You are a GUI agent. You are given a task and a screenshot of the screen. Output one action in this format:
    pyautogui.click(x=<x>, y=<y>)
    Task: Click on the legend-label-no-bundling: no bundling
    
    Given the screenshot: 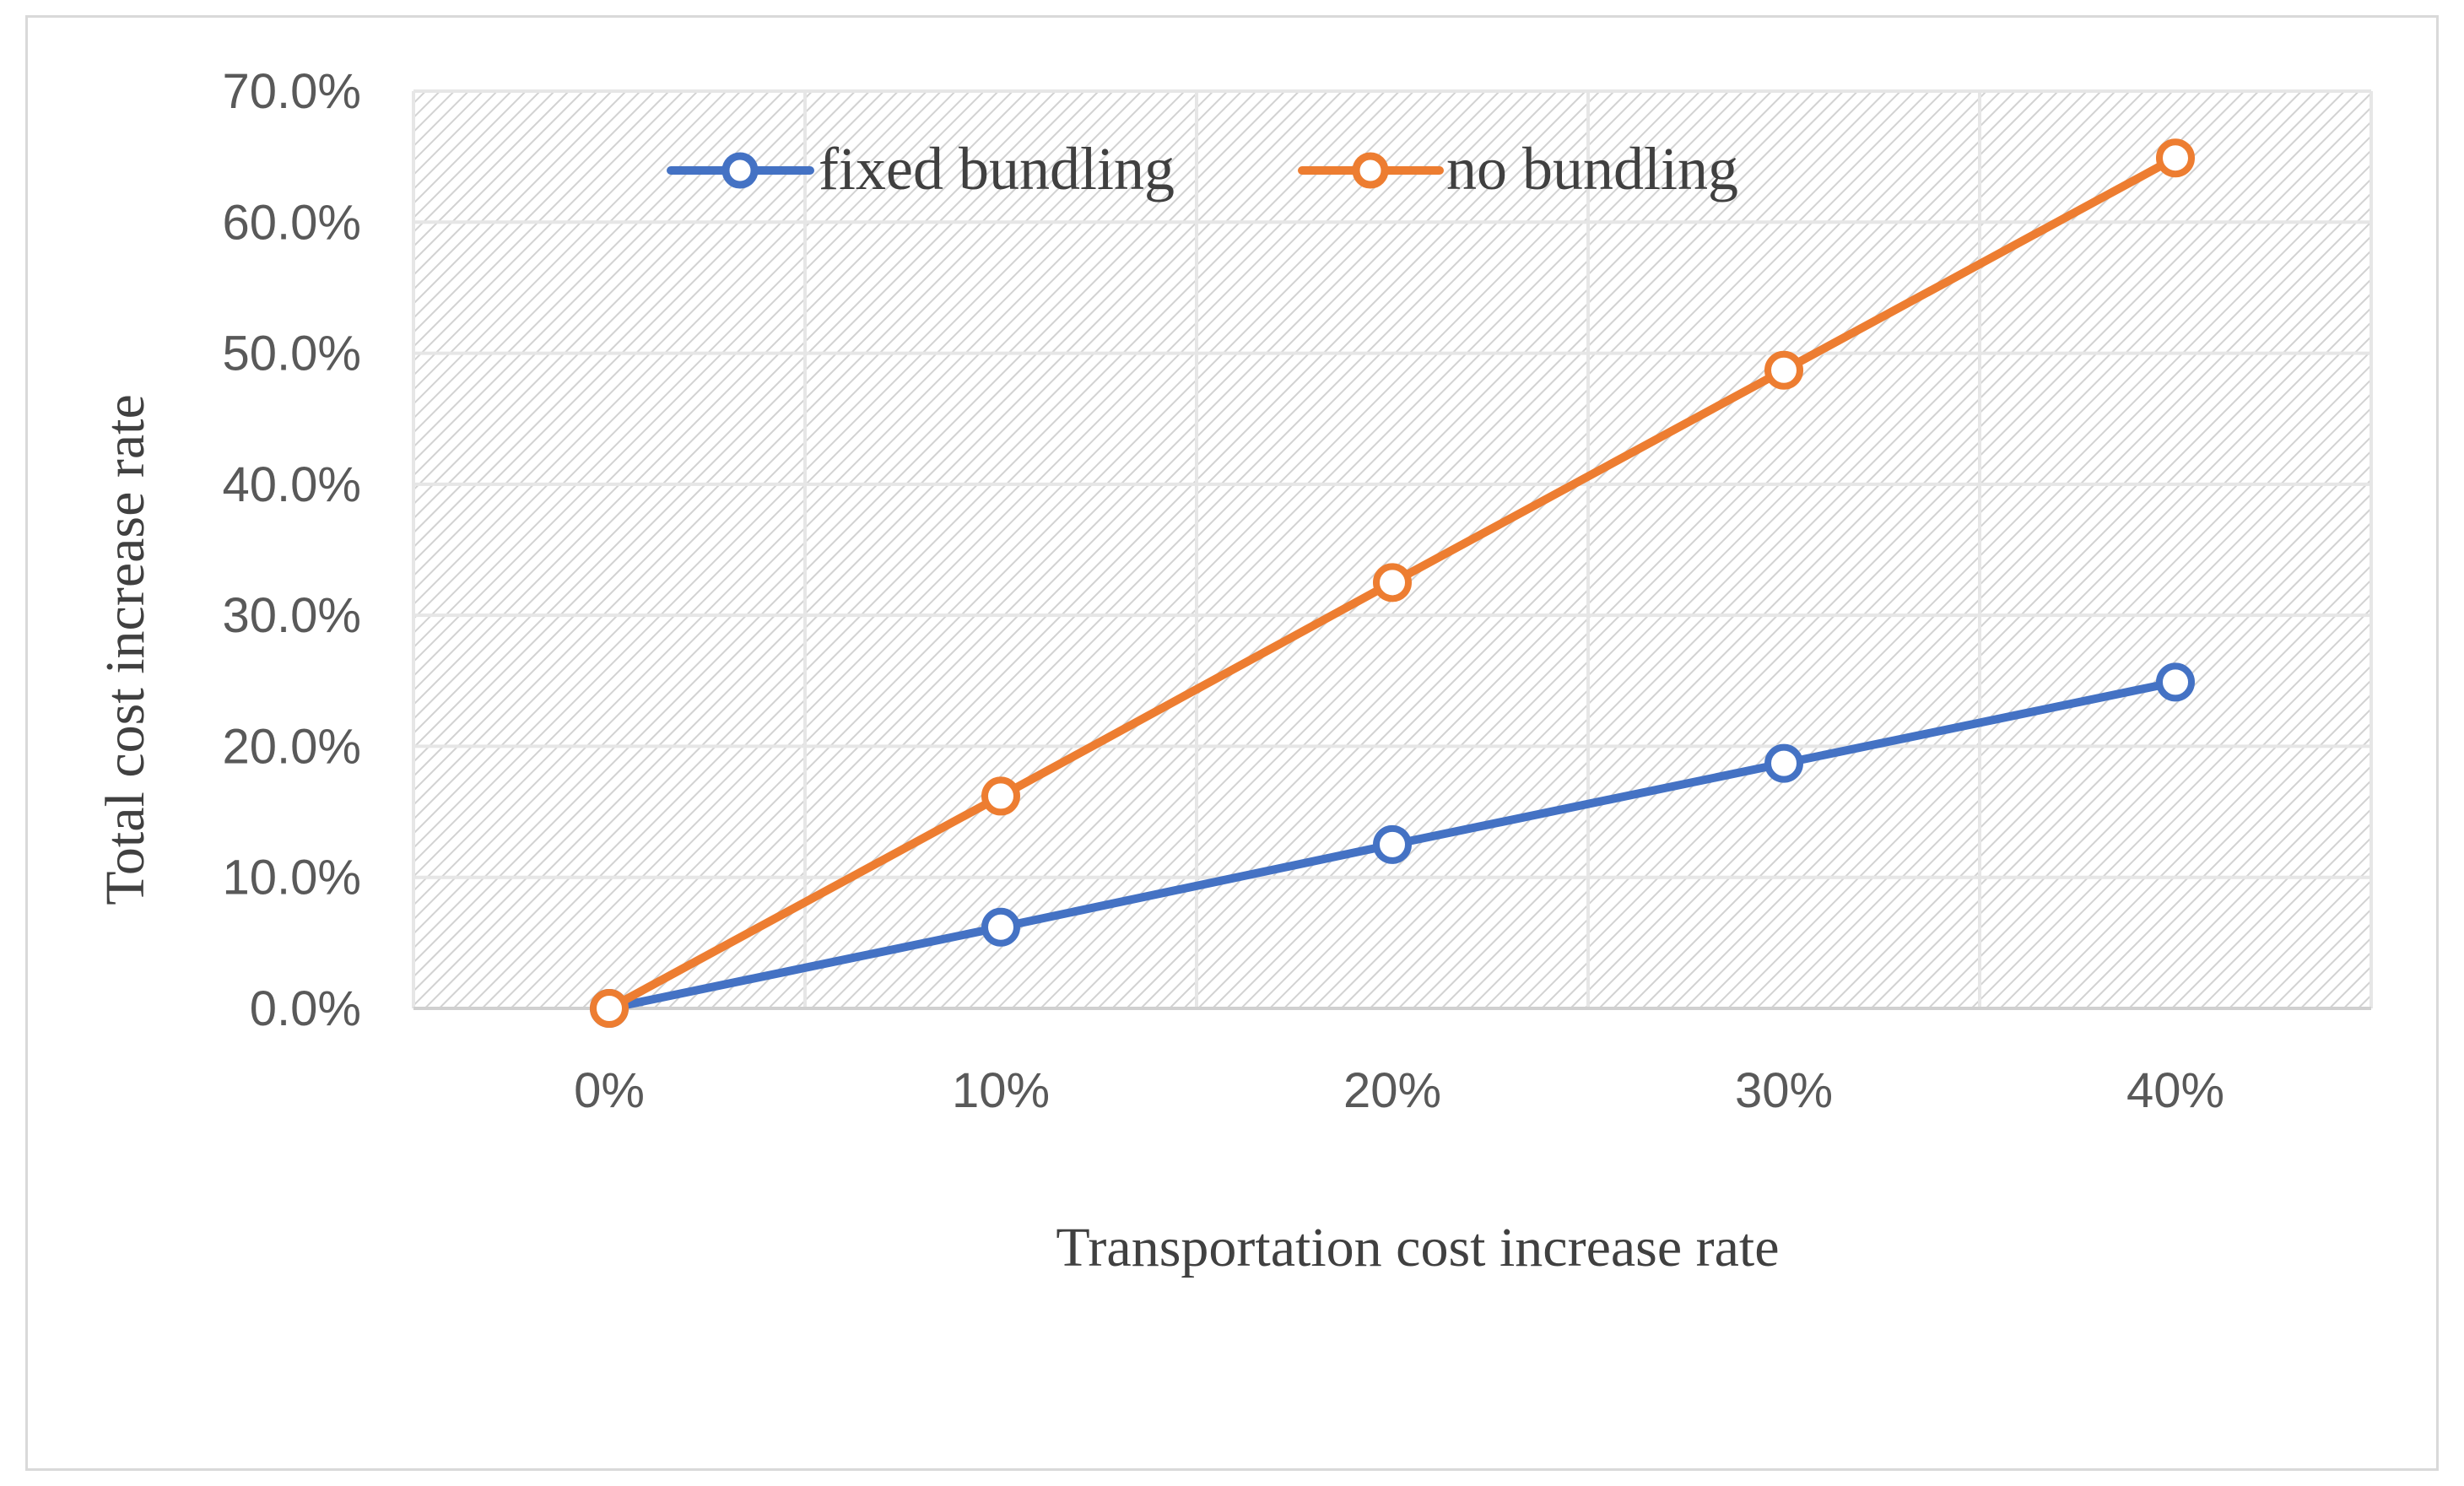 What is the action you would take?
    pyautogui.click(x=1592, y=169)
    